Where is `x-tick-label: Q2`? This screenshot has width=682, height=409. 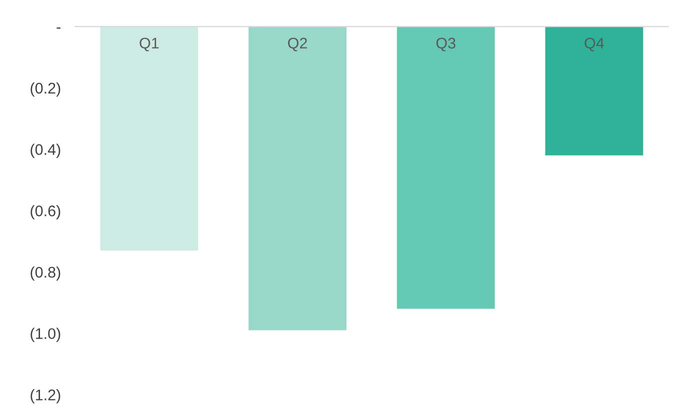 x-tick-label: Q2 is located at coordinates (297, 45).